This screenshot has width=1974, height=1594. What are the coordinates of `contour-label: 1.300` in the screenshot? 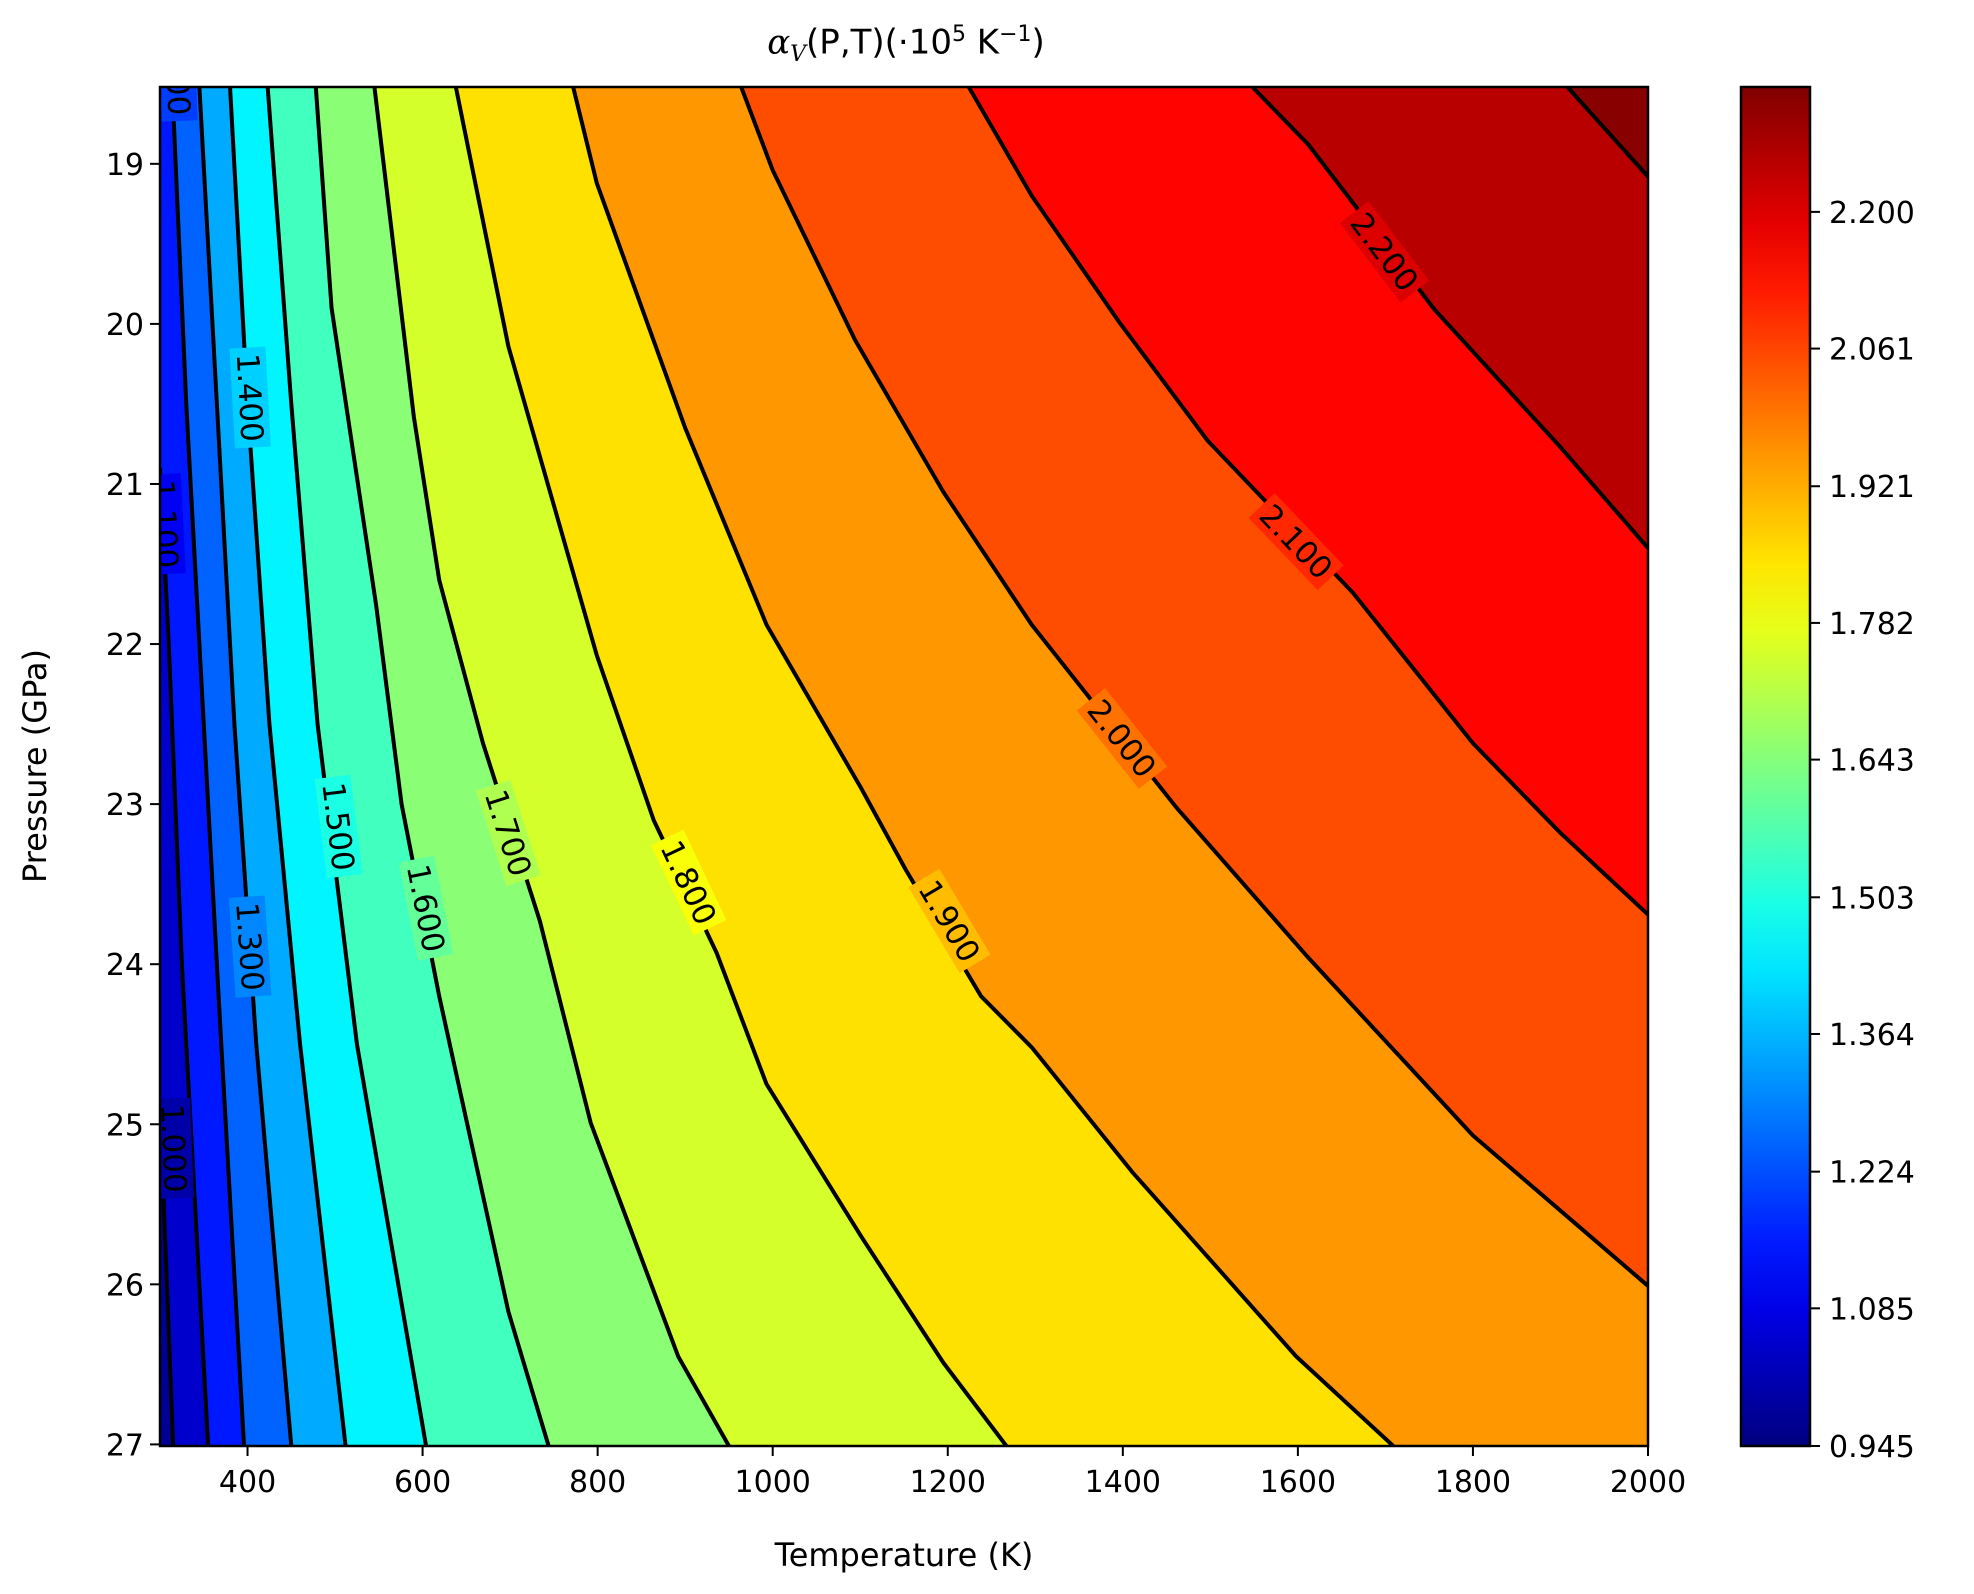 It's located at (250, 946).